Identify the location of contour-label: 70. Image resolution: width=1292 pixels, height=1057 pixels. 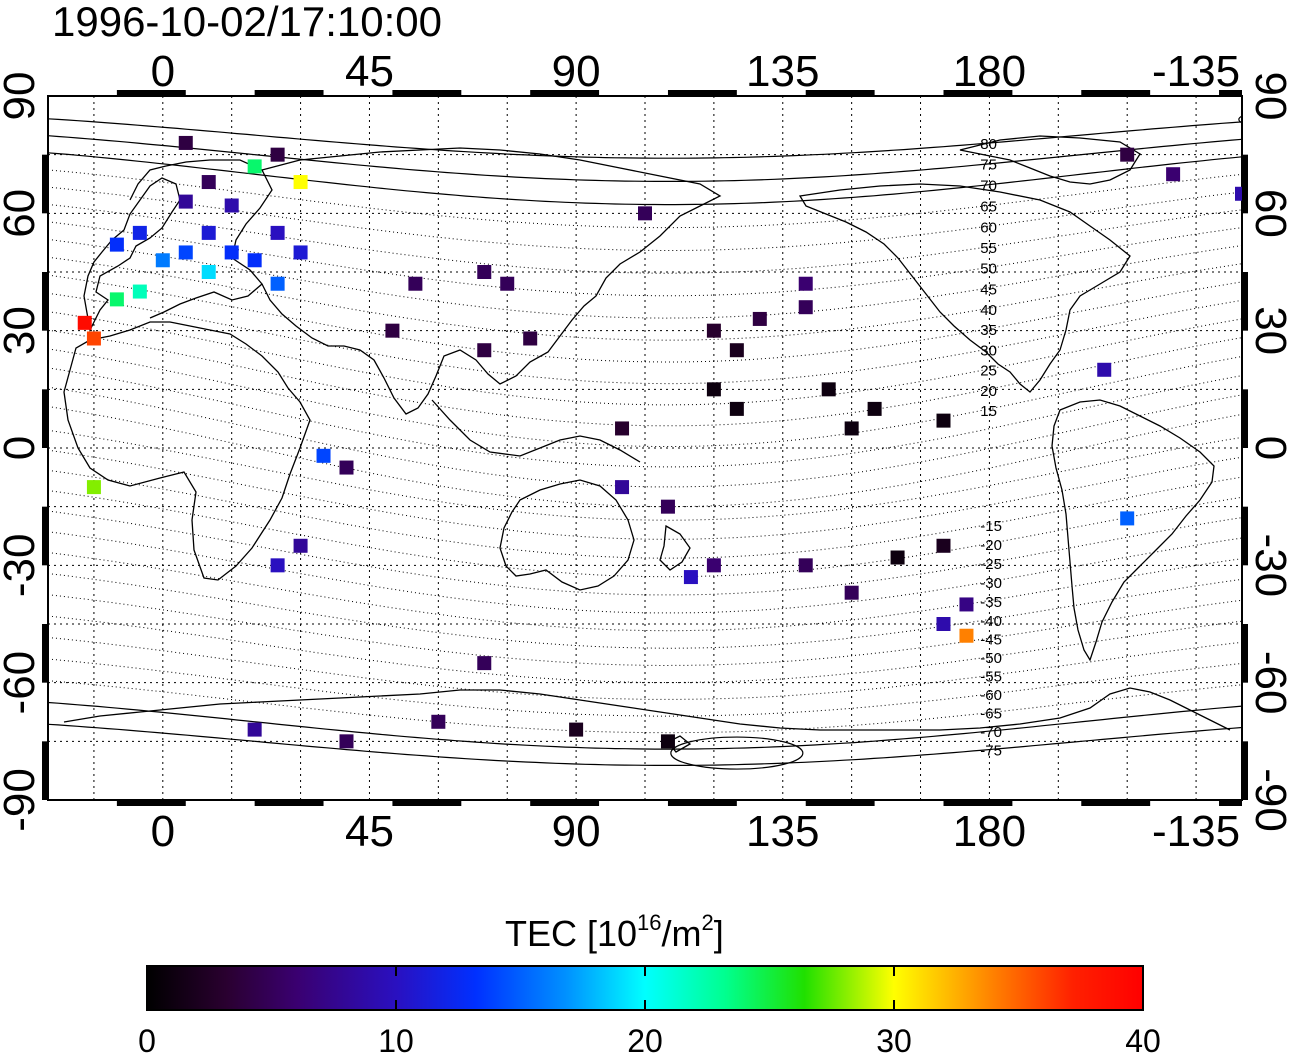
(988, 186).